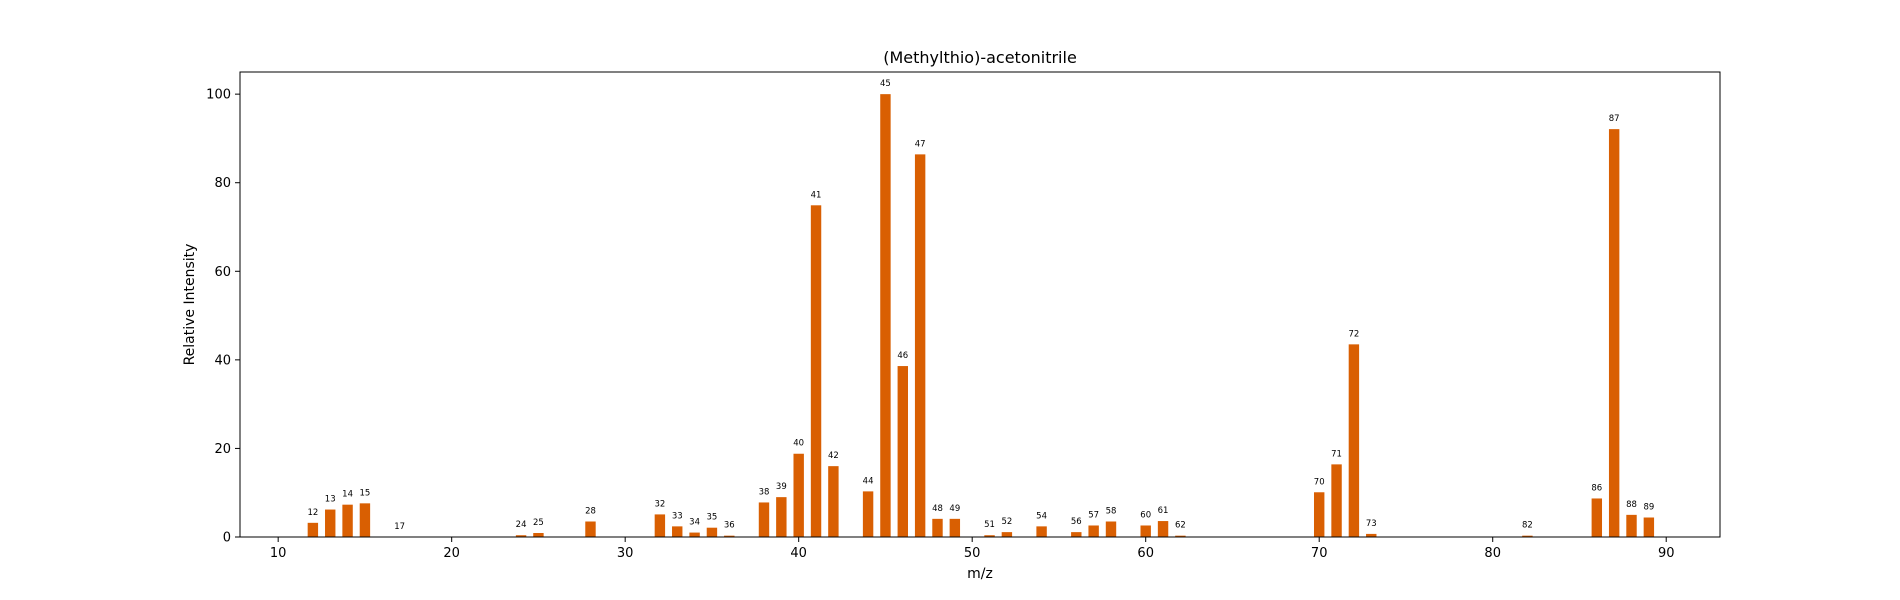 The height and width of the screenshot is (600, 1900). Describe the element at coordinates (1614, 119) in the screenshot. I see `data-label-mz-87: 87` at that location.